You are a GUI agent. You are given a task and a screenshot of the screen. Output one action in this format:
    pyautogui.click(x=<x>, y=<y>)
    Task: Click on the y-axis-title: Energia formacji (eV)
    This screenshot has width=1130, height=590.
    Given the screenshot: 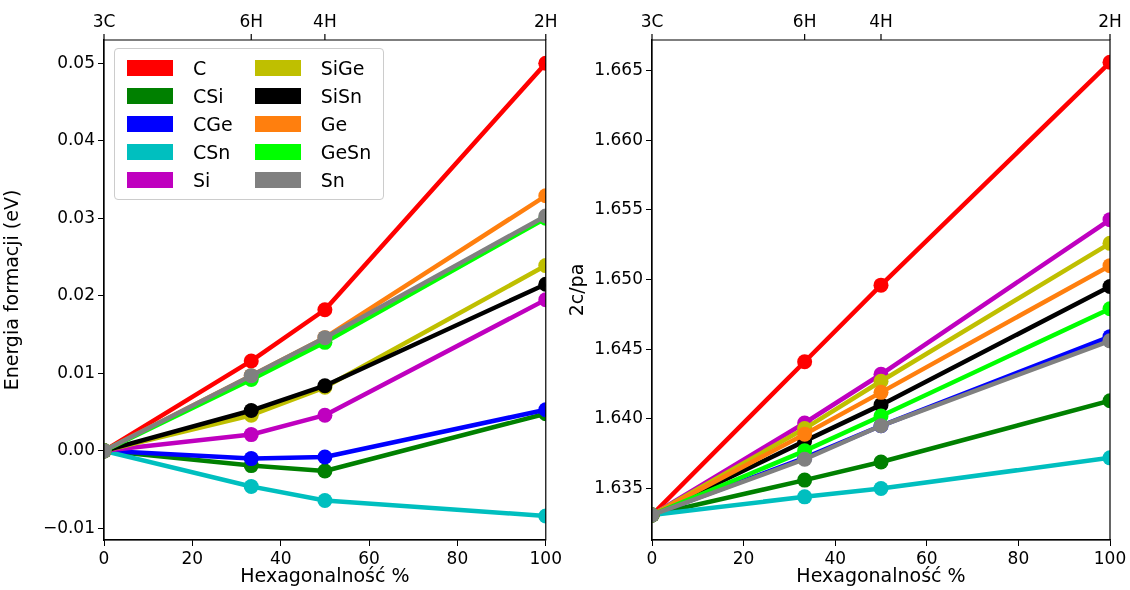 What is the action you would take?
    pyautogui.click(x=11, y=290)
    